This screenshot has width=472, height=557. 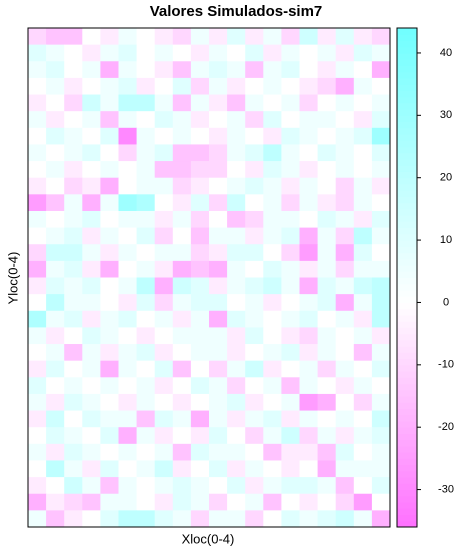 What do you see at coordinates (446, 240) in the screenshot?
I see `colorbar-tick-label: 10` at bounding box center [446, 240].